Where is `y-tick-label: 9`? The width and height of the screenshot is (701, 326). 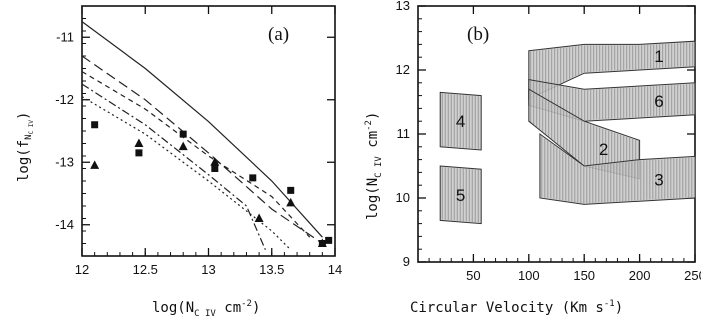 y-tick-label: 9 is located at coordinates (406, 261).